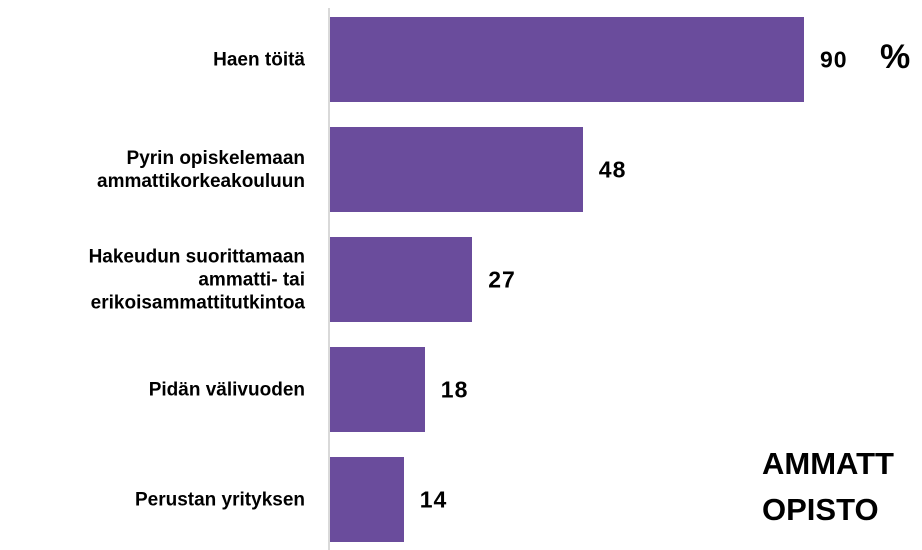 The image size is (922, 550). Describe the element at coordinates (329, 279) in the screenshot. I see `axis-line` at that location.